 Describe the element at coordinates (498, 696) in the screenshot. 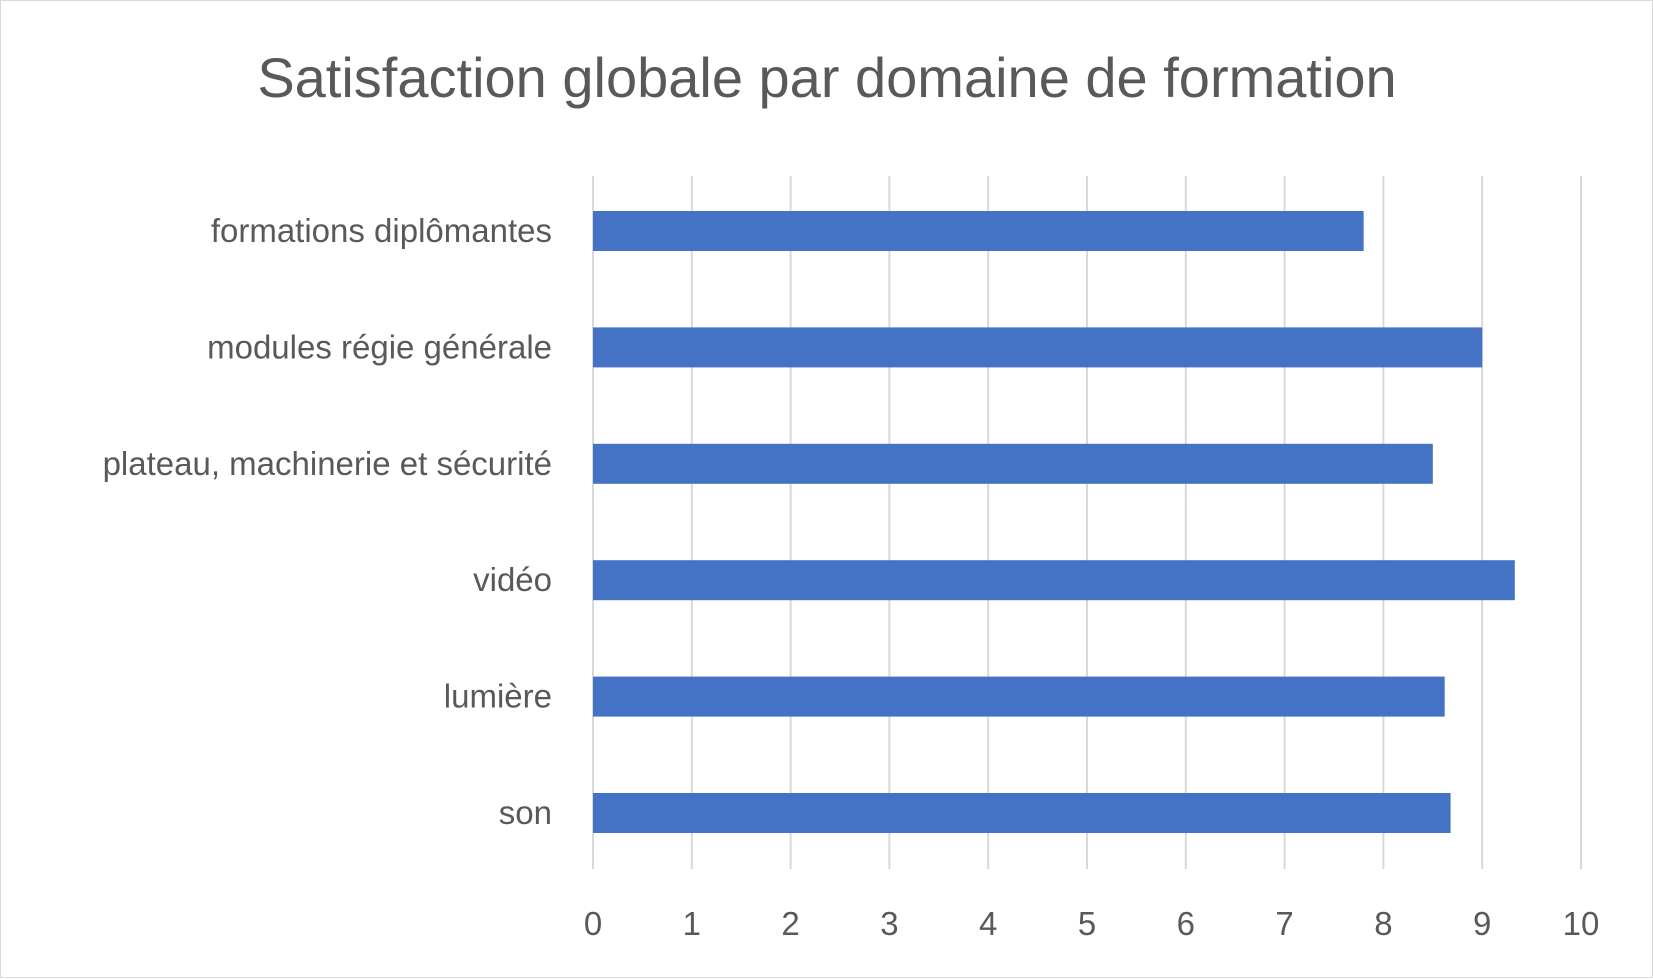

I see `category-label: lumière` at that location.